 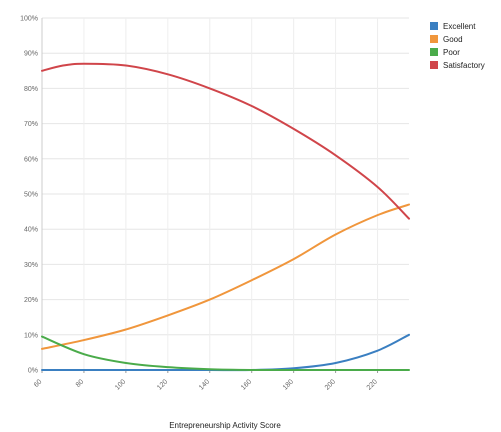 What do you see at coordinates (31, 335) in the screenshot?
I see `y-tick-label: 10%` at bounding box center [31, 335].